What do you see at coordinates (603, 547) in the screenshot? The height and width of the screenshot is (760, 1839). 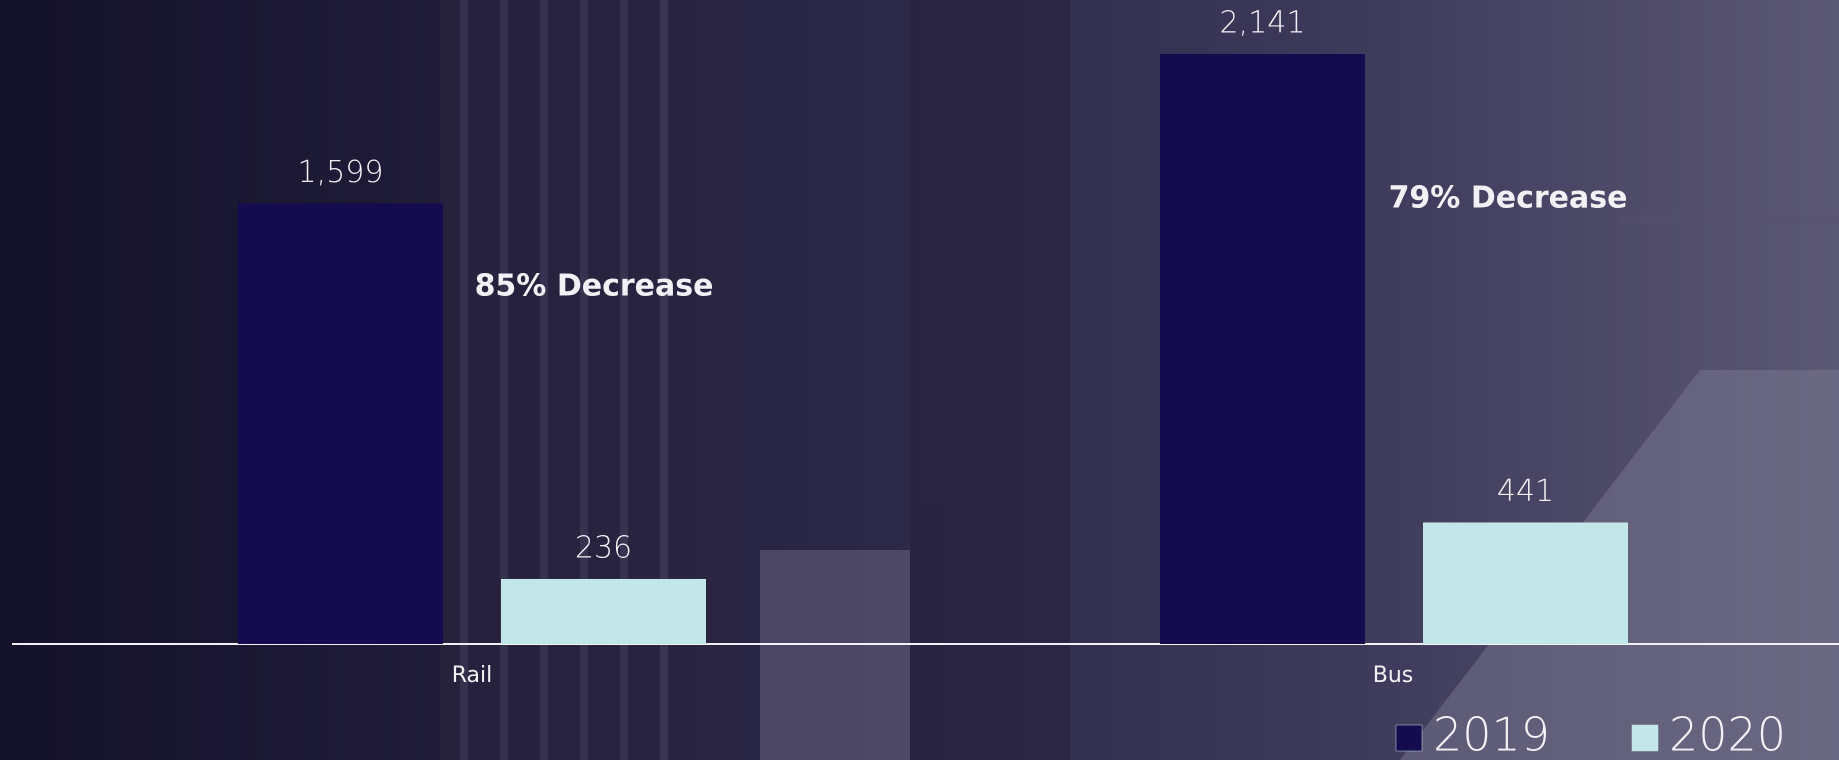 I see `value-label: 236` at bounding box center [603, 547].